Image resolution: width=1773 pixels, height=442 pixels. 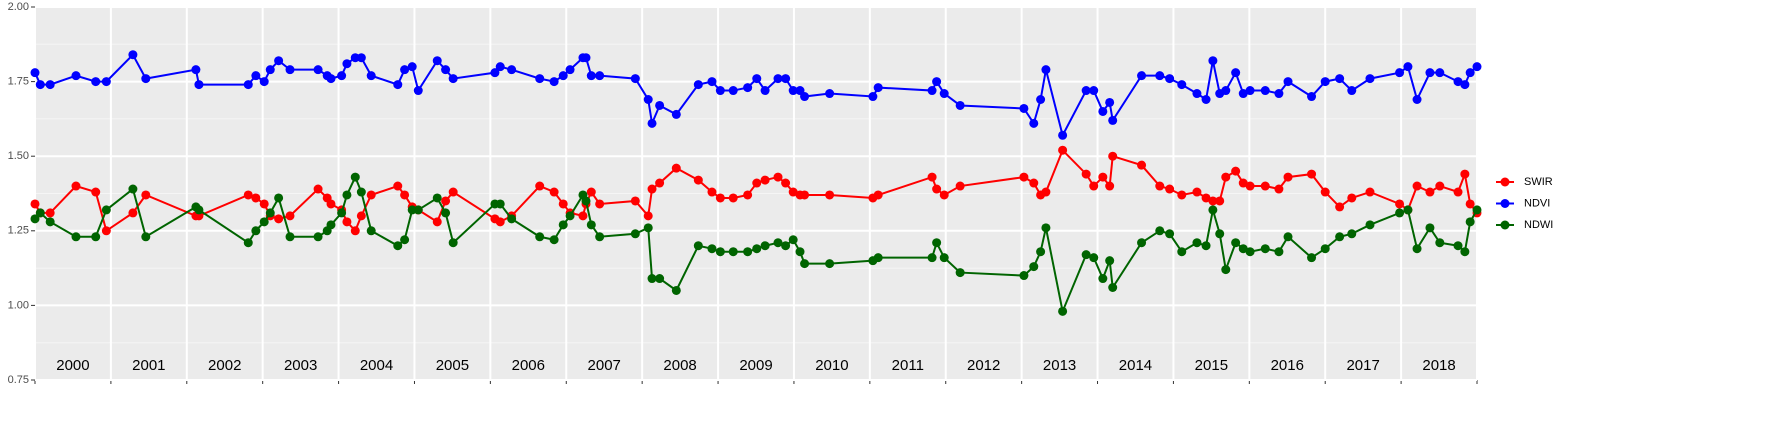 I want to click on year-label: 2008, so click(x=679, y=365).